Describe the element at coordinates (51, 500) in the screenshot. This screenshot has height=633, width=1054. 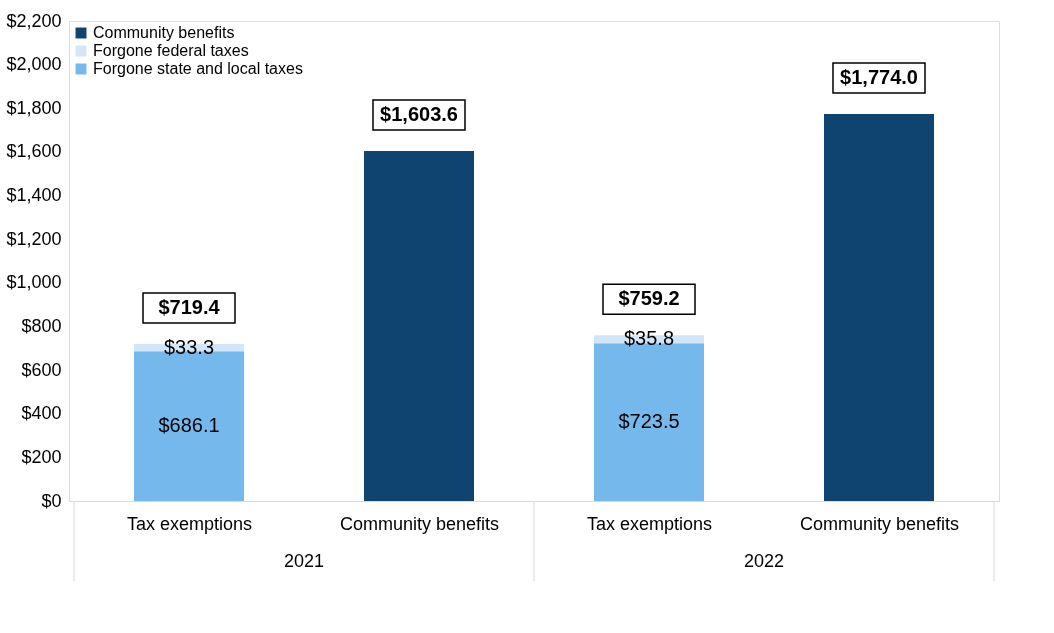
I see `y-tick-label: $0` at that location.